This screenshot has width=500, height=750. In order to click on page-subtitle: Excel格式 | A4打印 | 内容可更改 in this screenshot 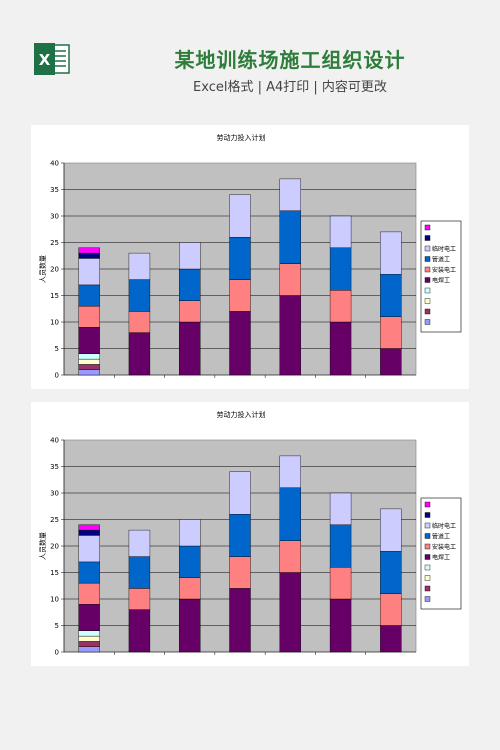, I will do `click(290, 87)`.